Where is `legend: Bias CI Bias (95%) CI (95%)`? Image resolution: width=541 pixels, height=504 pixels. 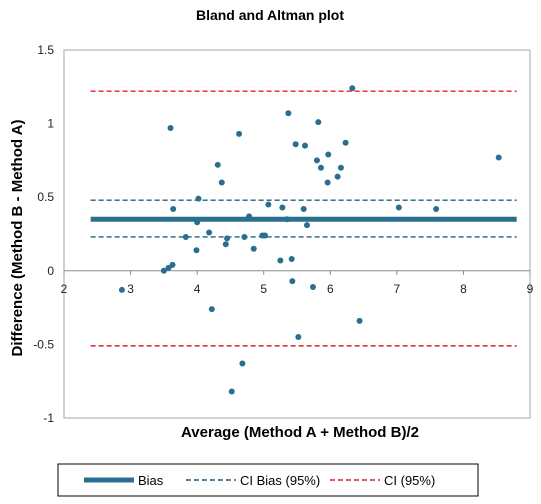
legend: Bias CI Bias (95%) CI (95%) is located at coordinates (259, 480).